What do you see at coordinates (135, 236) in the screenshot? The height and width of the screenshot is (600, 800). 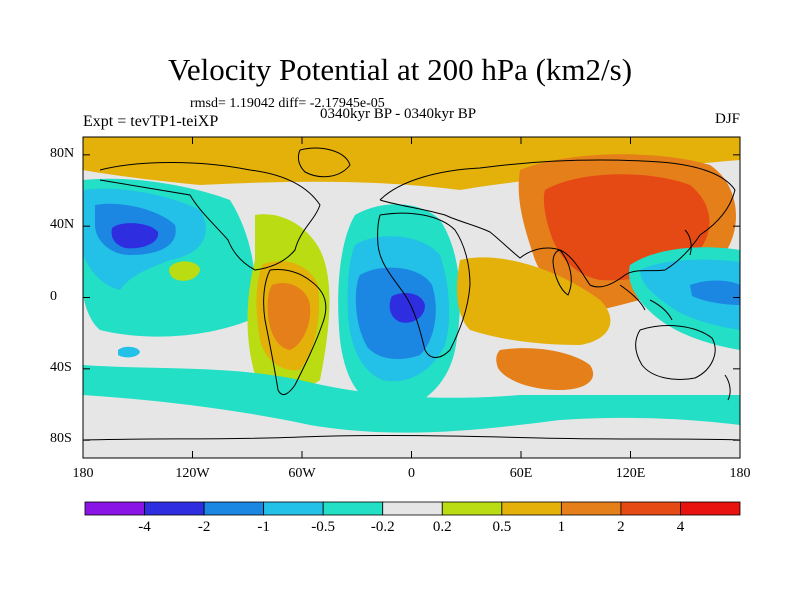 I see `contour-npac-core` at bounding box center [135, 236].